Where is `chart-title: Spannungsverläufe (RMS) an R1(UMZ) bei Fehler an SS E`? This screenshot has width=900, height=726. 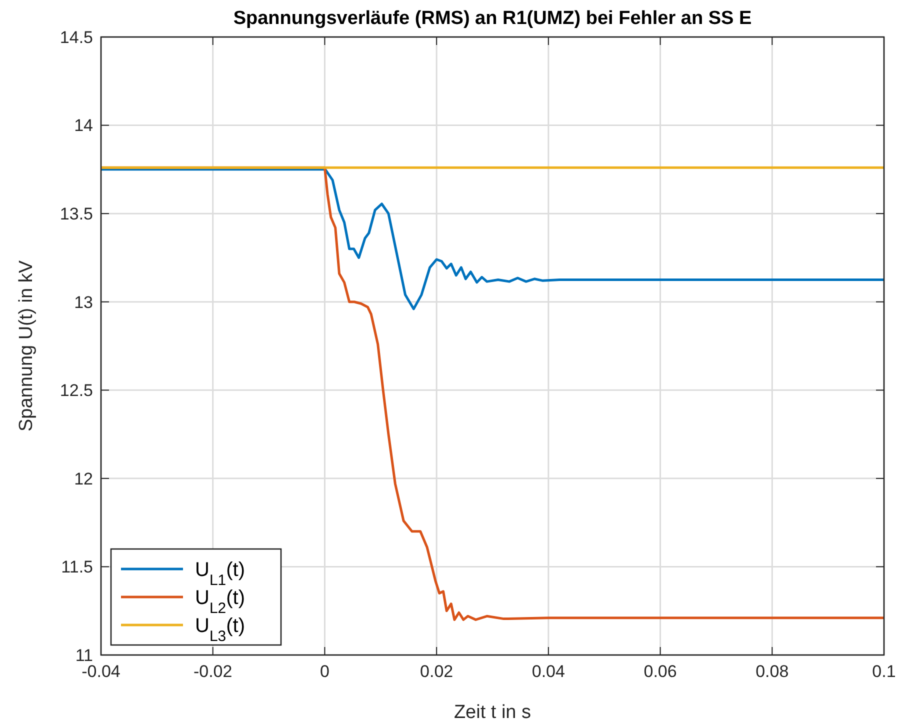 chart-title: Spannungsverläufe (RMS) an R1(UMZ) bei Fehler an SS E is located at coordinates (492, 18).